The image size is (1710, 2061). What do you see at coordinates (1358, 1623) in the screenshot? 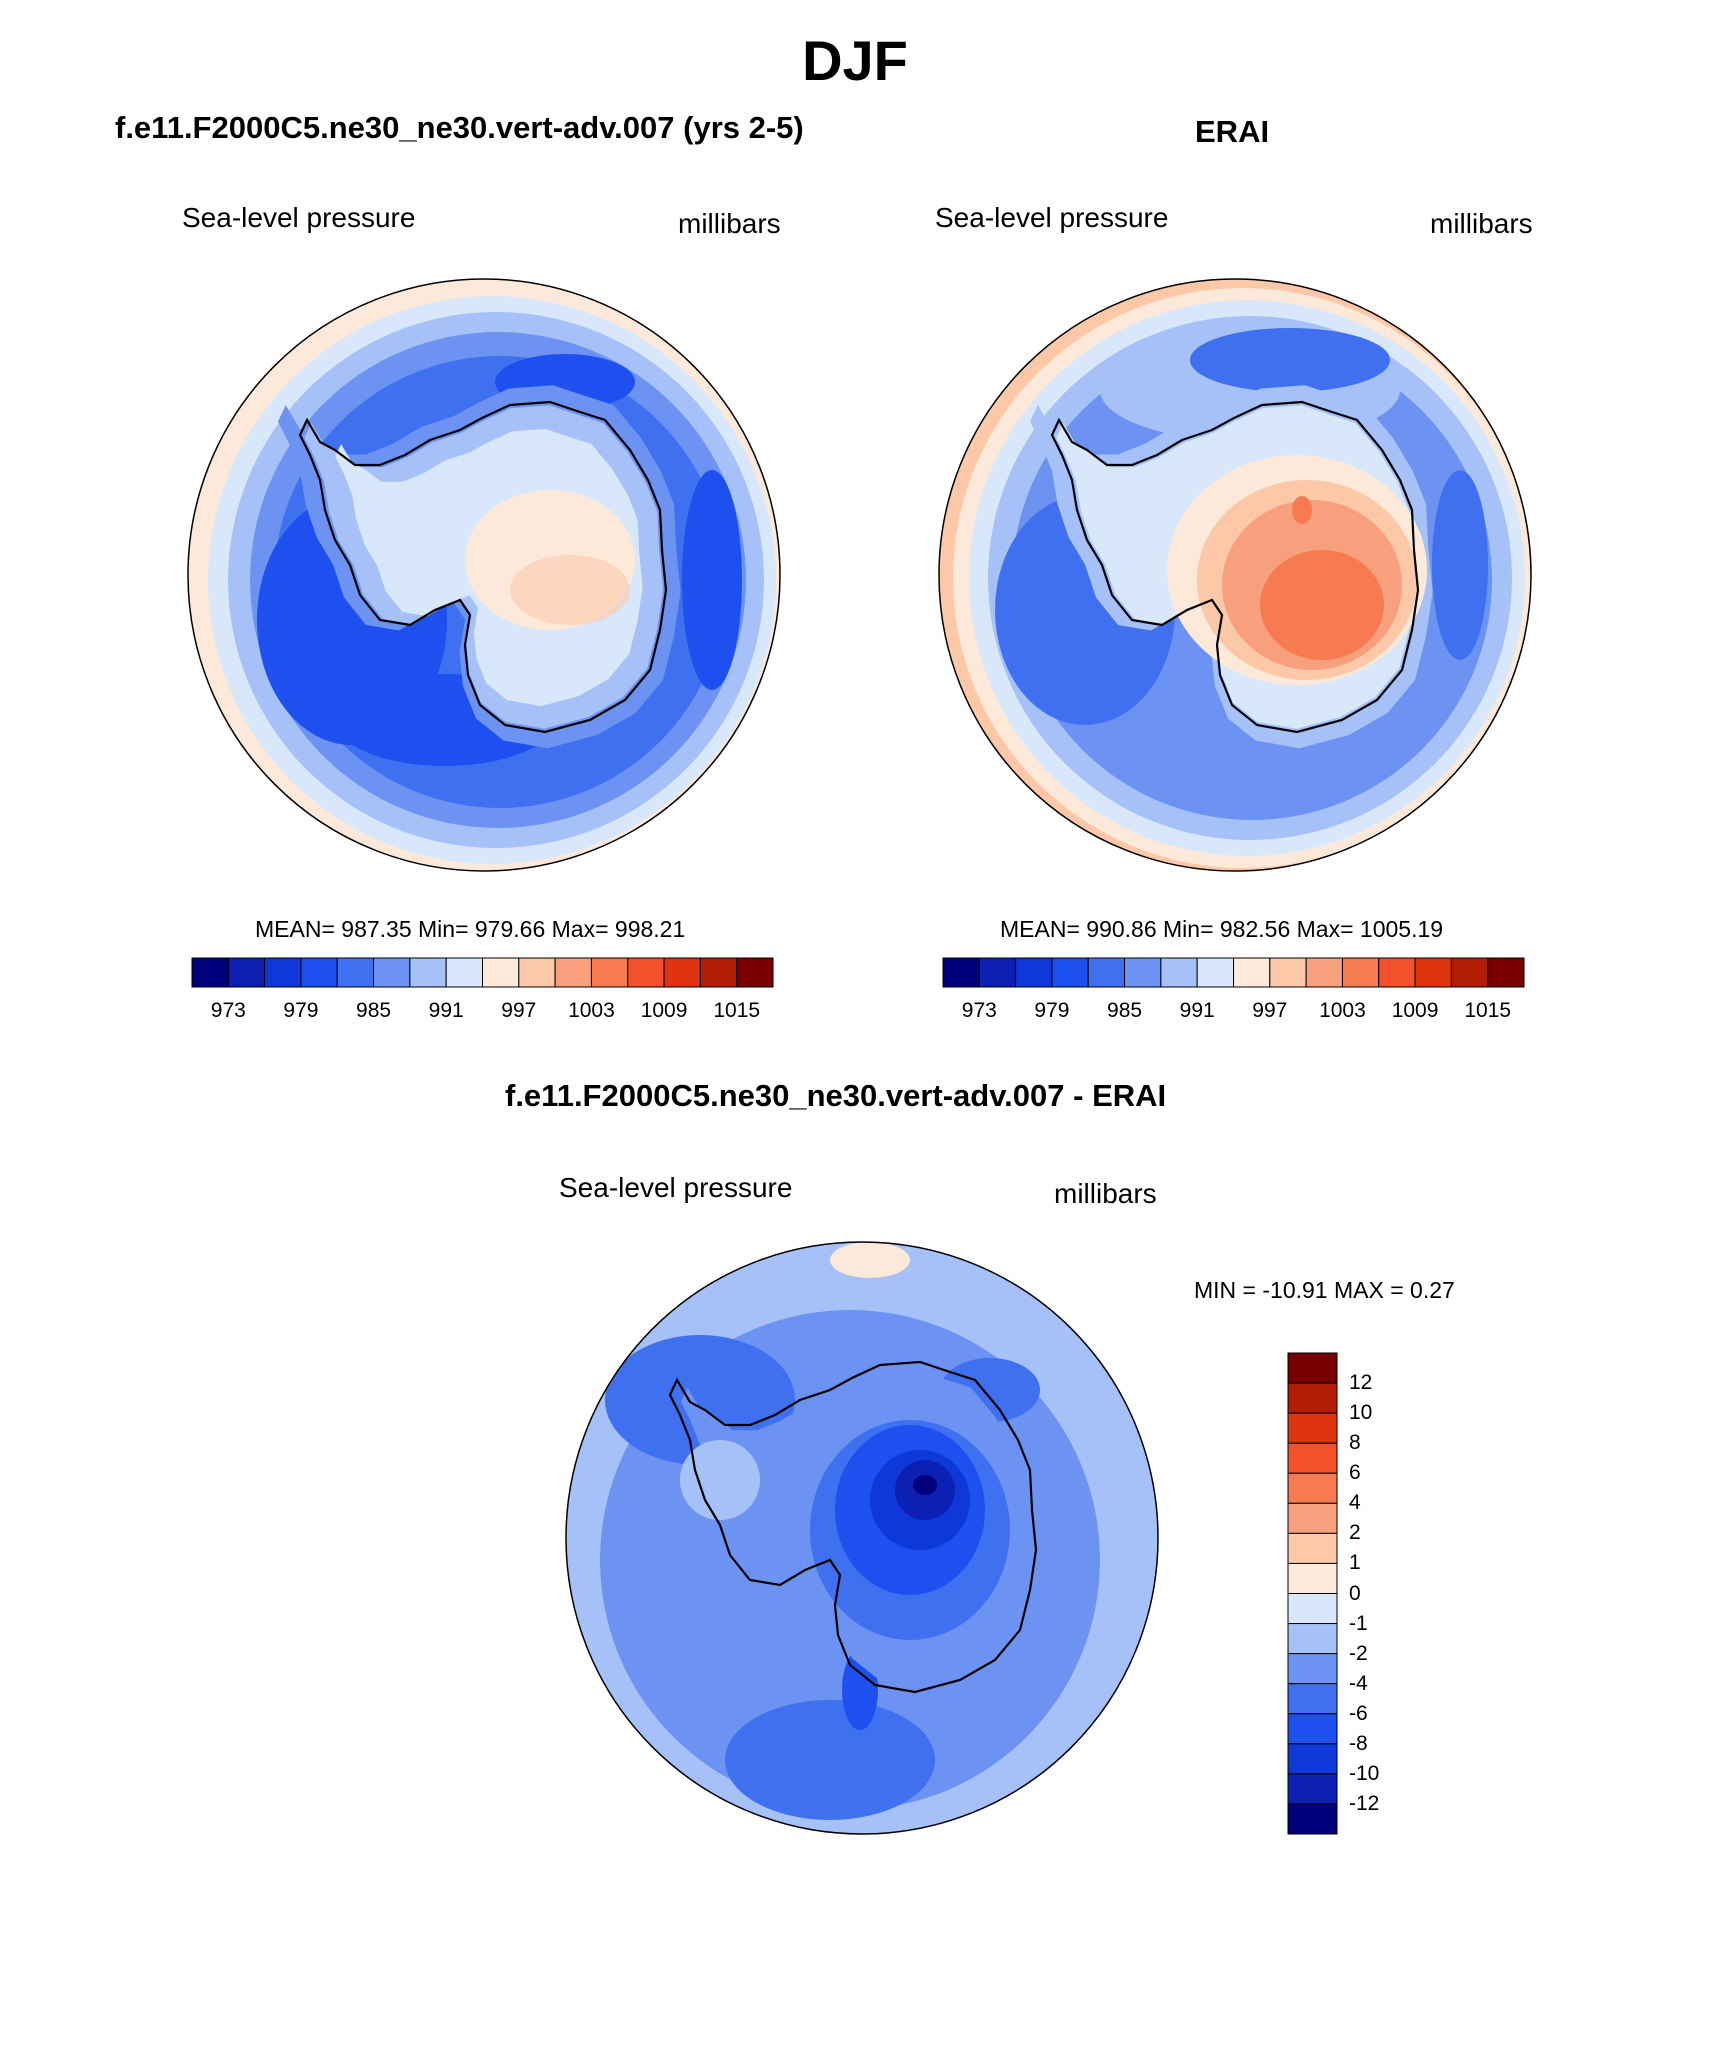
I see `diff-colorbar-tick-label: -1` at bounding box center [1358, 1623].